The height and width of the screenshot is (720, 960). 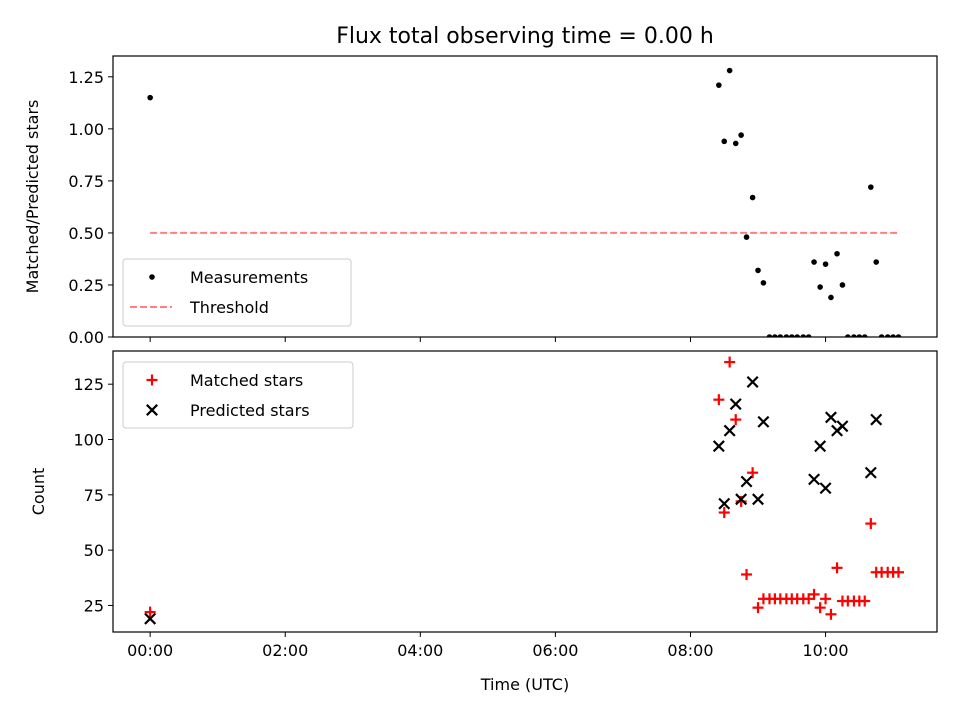 What do you see at coordinates (524, 684) in the screenshot?
I see `x-axis-label: Time (UTC)` at bounding box center [524, 684].